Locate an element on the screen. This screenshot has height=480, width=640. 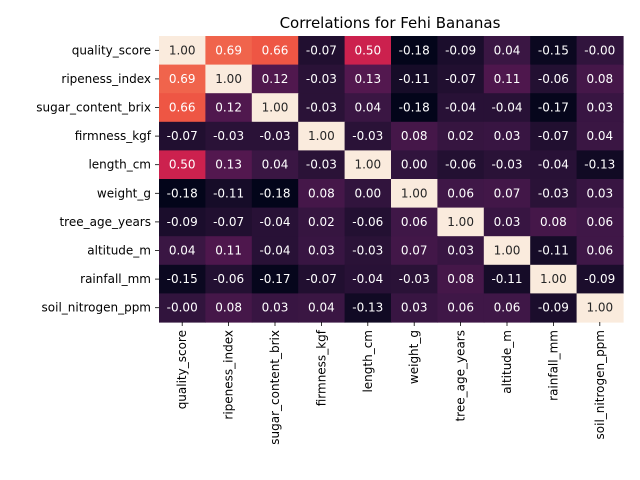
x-tick-label: rainfall_mm is located at coordinates (553, 365).